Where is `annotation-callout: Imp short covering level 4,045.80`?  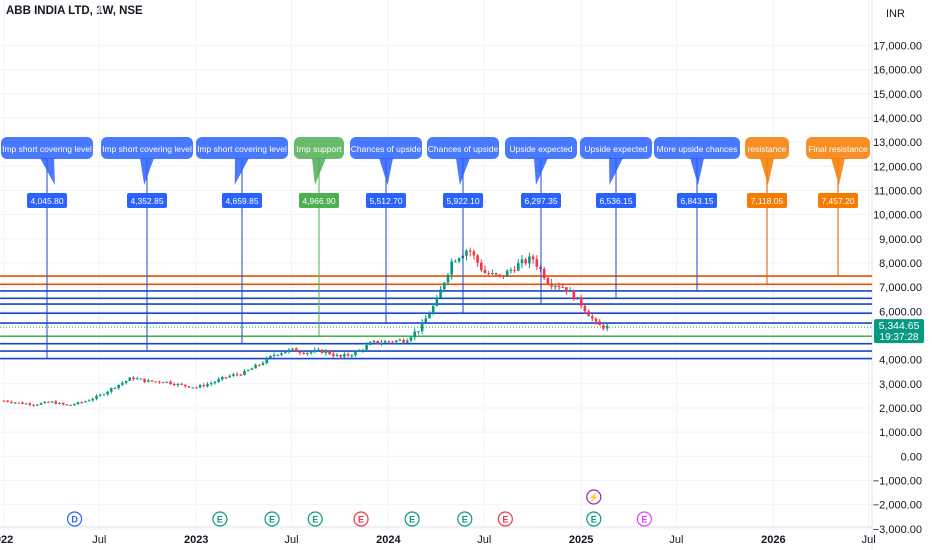 annotation-callout: Imp short covering level 4,045.80 is located at coordinates (47, 248).